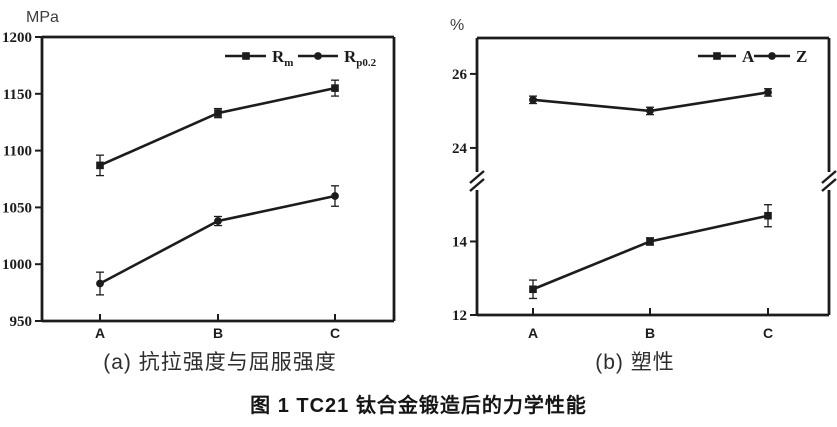 Image resolution: width=837 pixels, height=427 pixels. What do you see at coordinates (460, 242) in the screenshot?
I see `y-tick-label: 14` at bounding box center [460, 242].